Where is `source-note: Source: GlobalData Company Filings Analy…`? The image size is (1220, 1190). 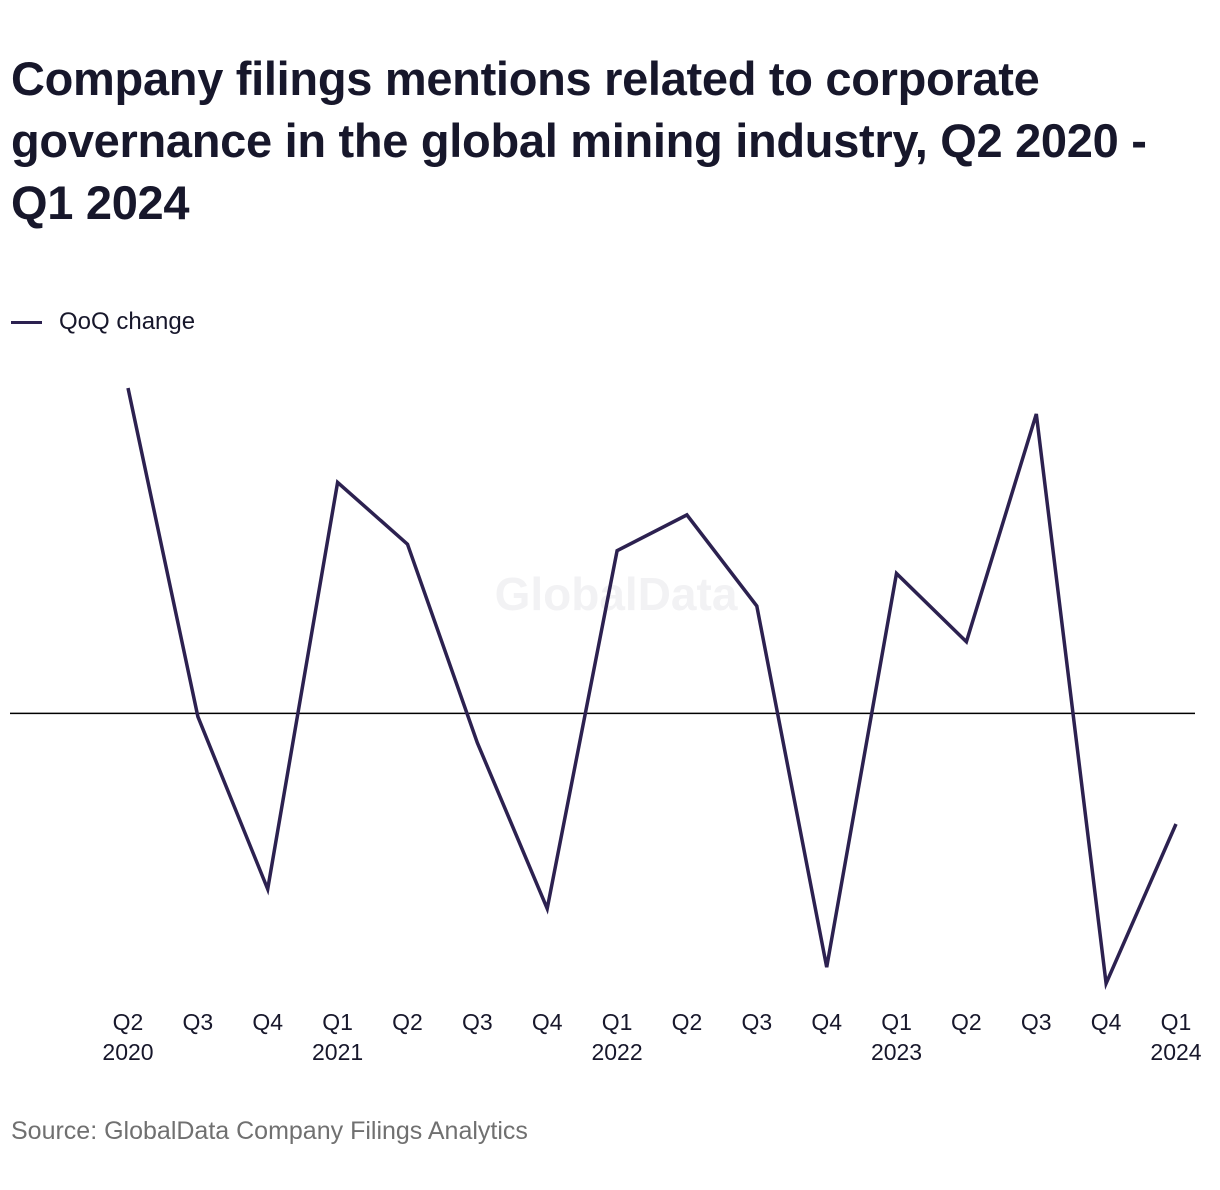 source-note: Source: GlobalData Company Filings Analy… is located at coordinates (269, 1131).